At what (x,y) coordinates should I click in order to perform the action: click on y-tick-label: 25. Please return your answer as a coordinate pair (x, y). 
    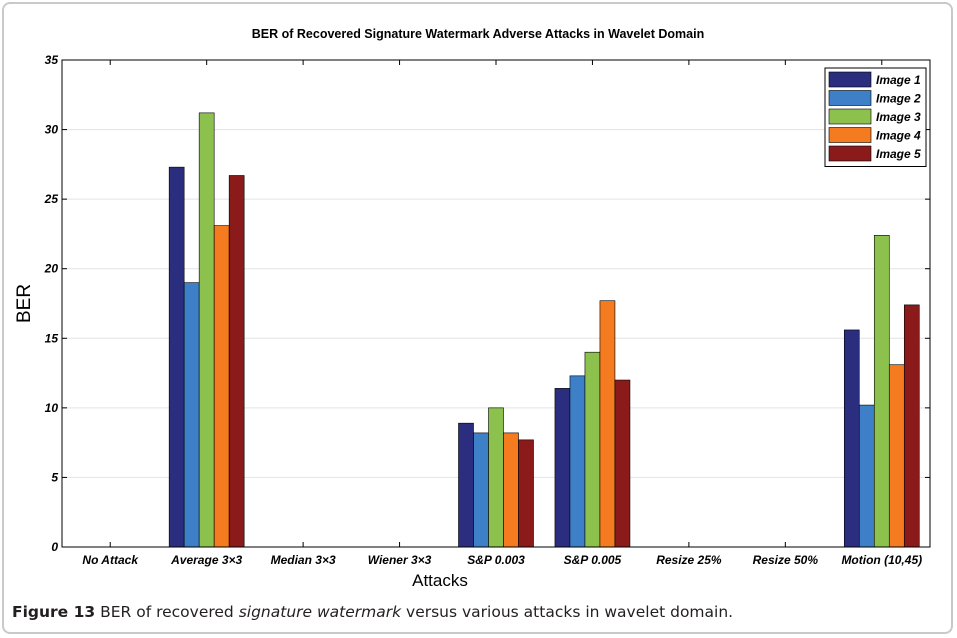
    Looking at the image, I should click on (51, 199).